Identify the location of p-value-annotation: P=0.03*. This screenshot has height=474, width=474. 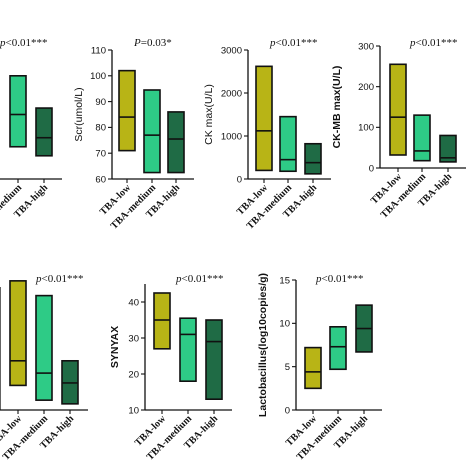
(152, 43).